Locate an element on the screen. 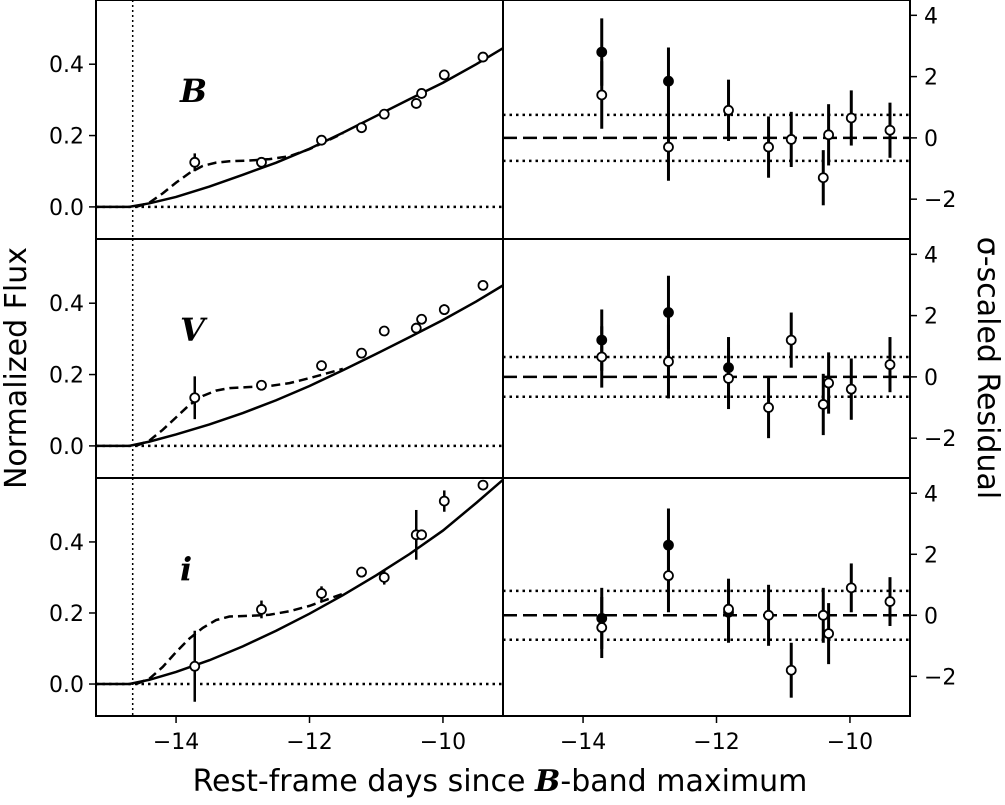 This screenshot has height=805, width=1005. x-axis-label-band: B is located at coordinates (547, 781).